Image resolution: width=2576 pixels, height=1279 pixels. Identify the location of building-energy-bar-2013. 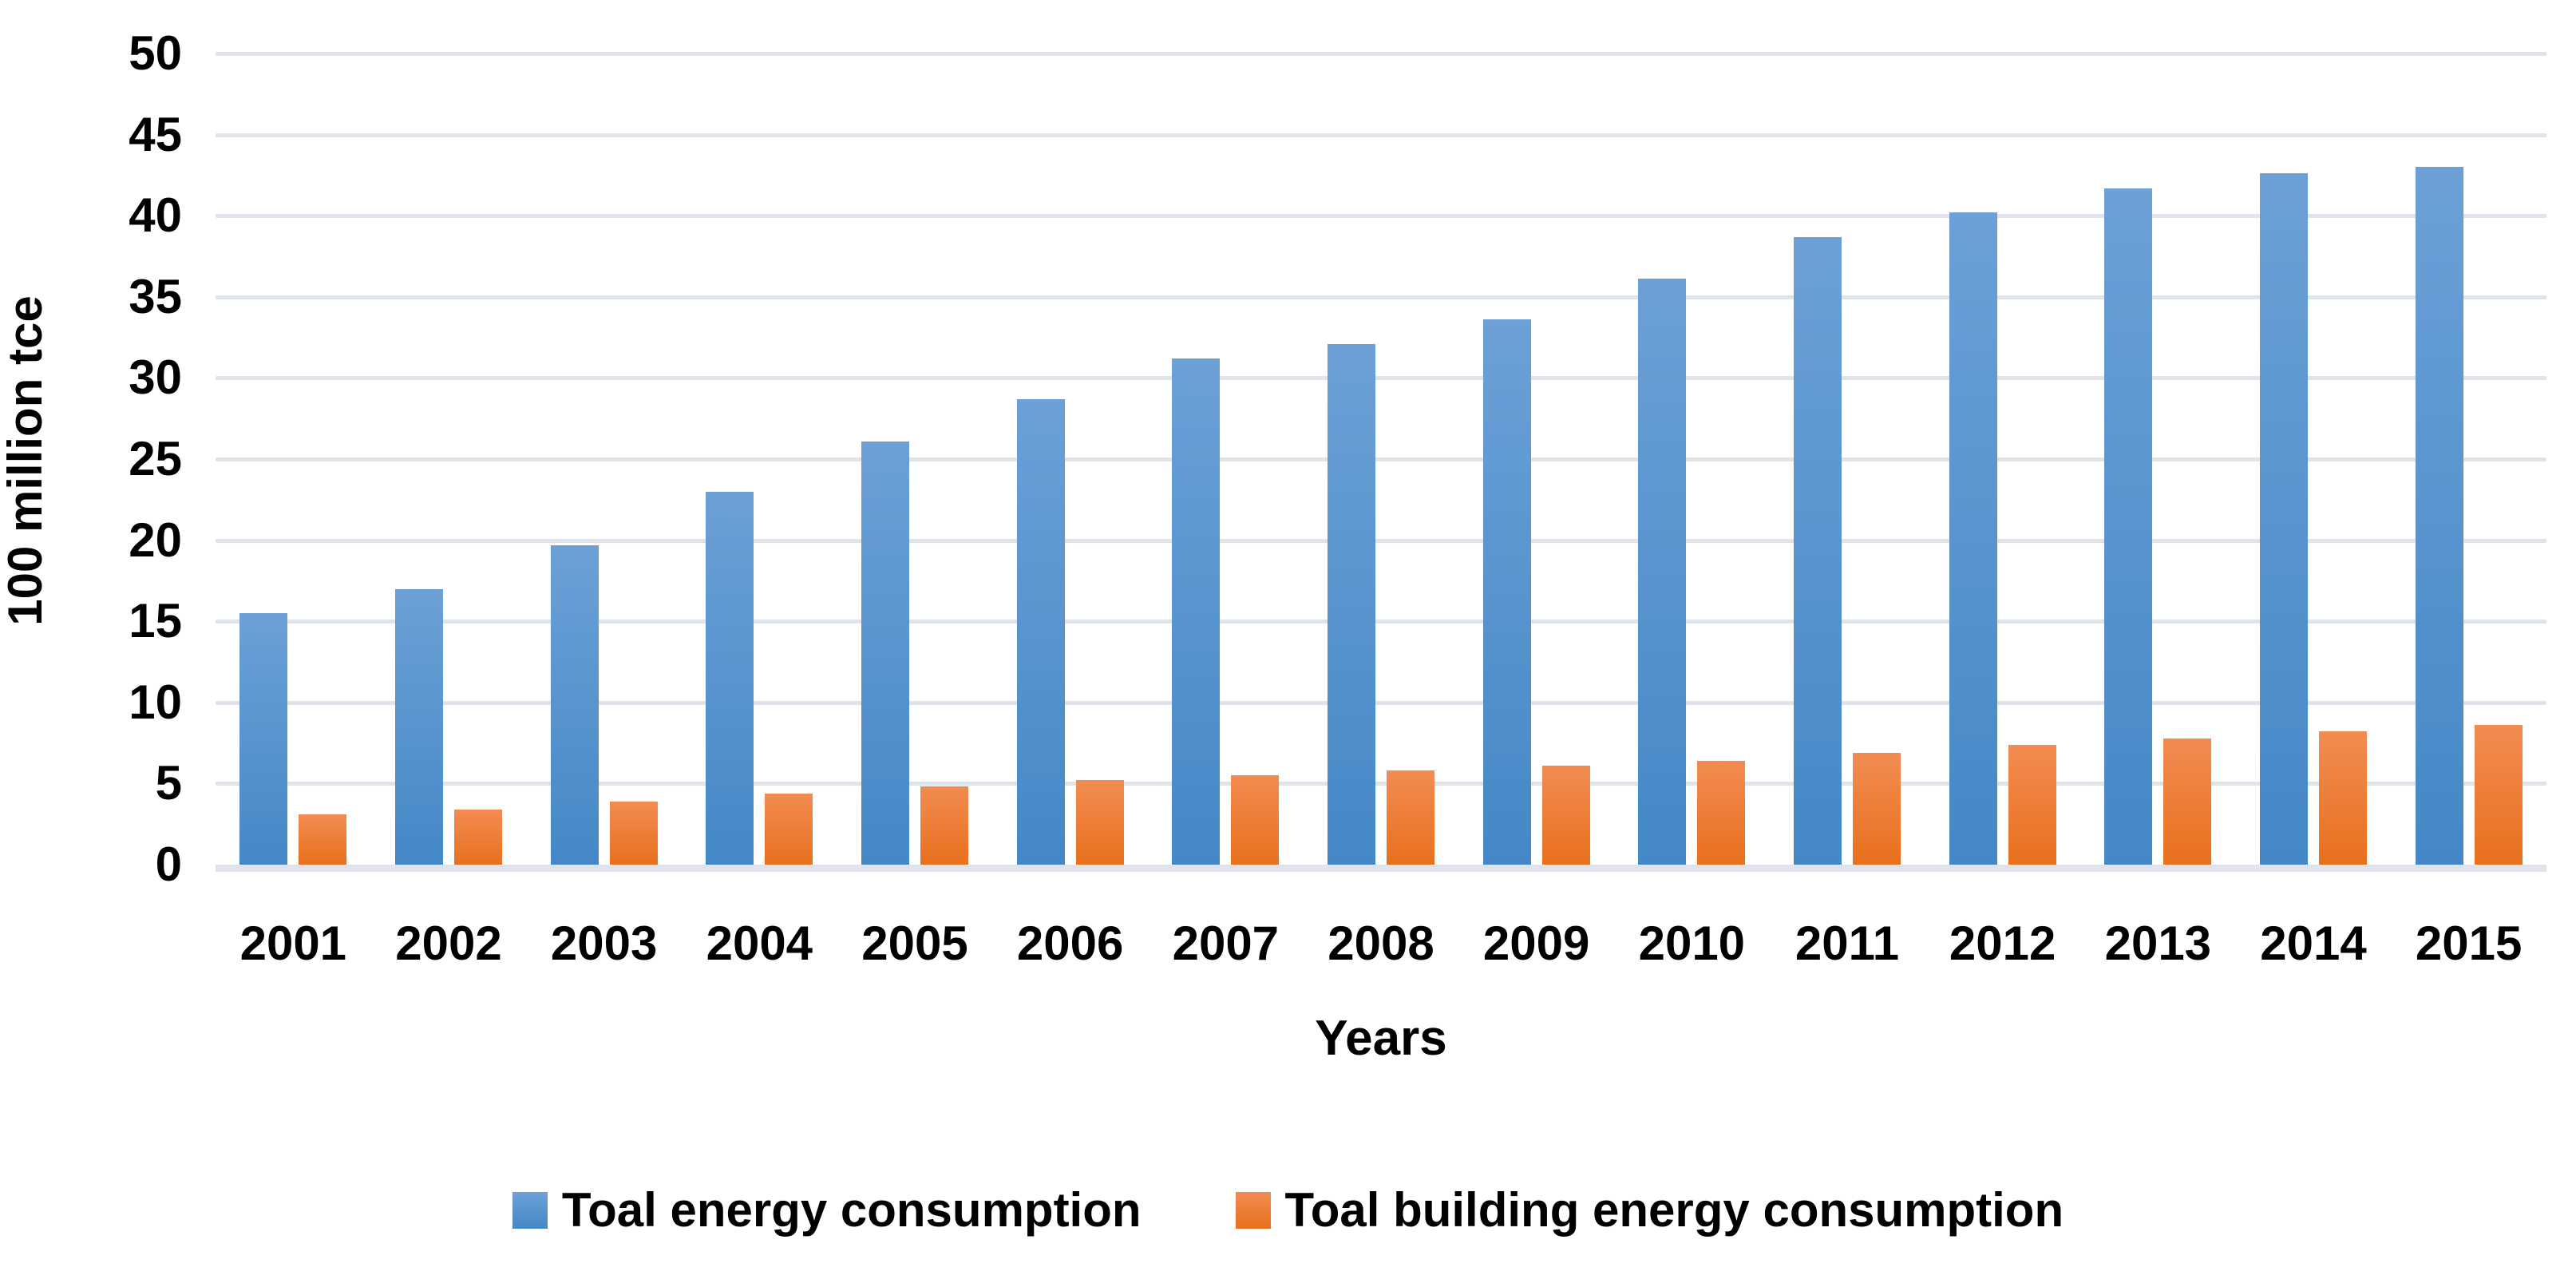
(2187, 801).